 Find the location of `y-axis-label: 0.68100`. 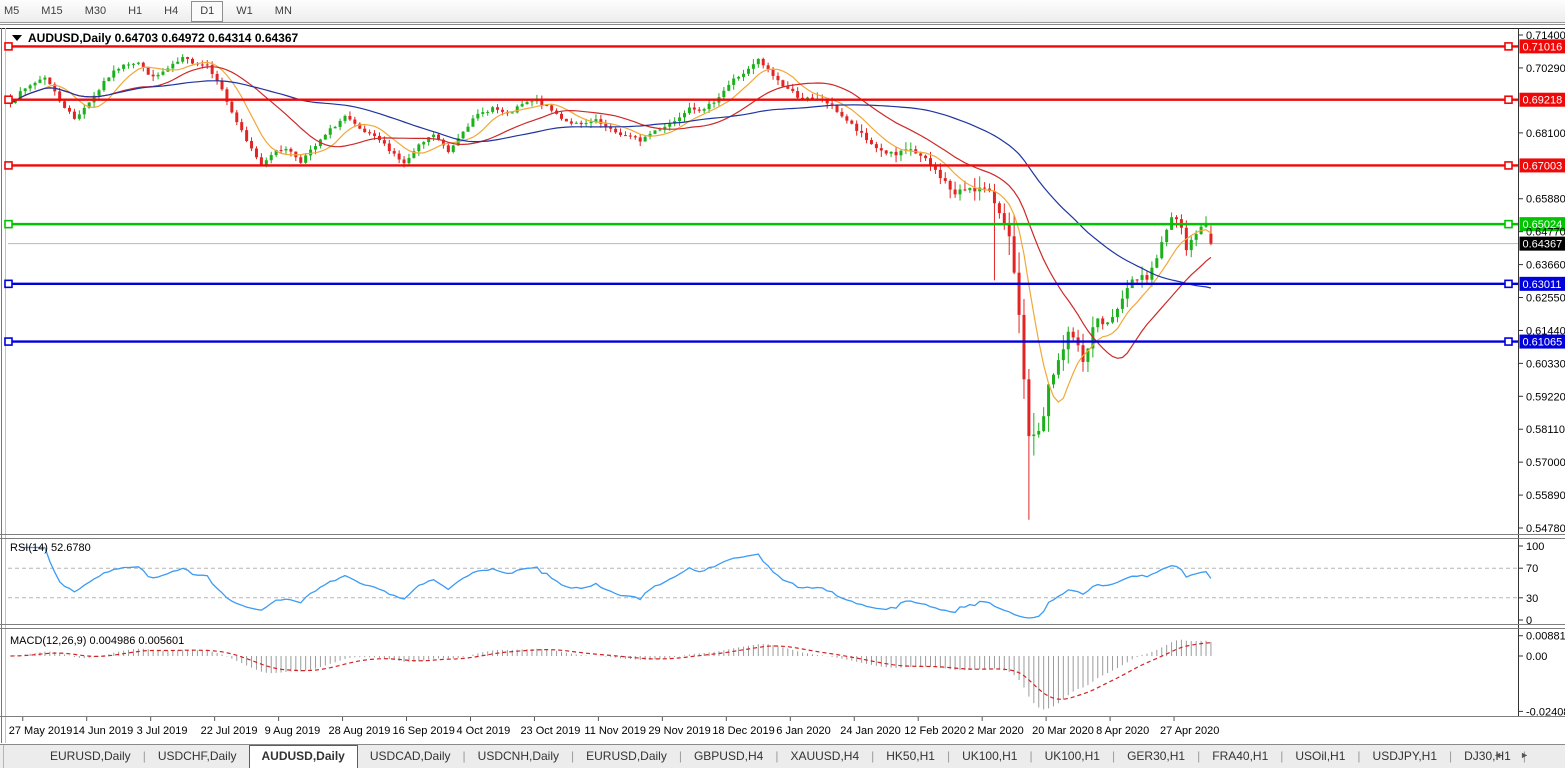

y-axis-label: 0.68100 is located at coordinates (1545, 134).